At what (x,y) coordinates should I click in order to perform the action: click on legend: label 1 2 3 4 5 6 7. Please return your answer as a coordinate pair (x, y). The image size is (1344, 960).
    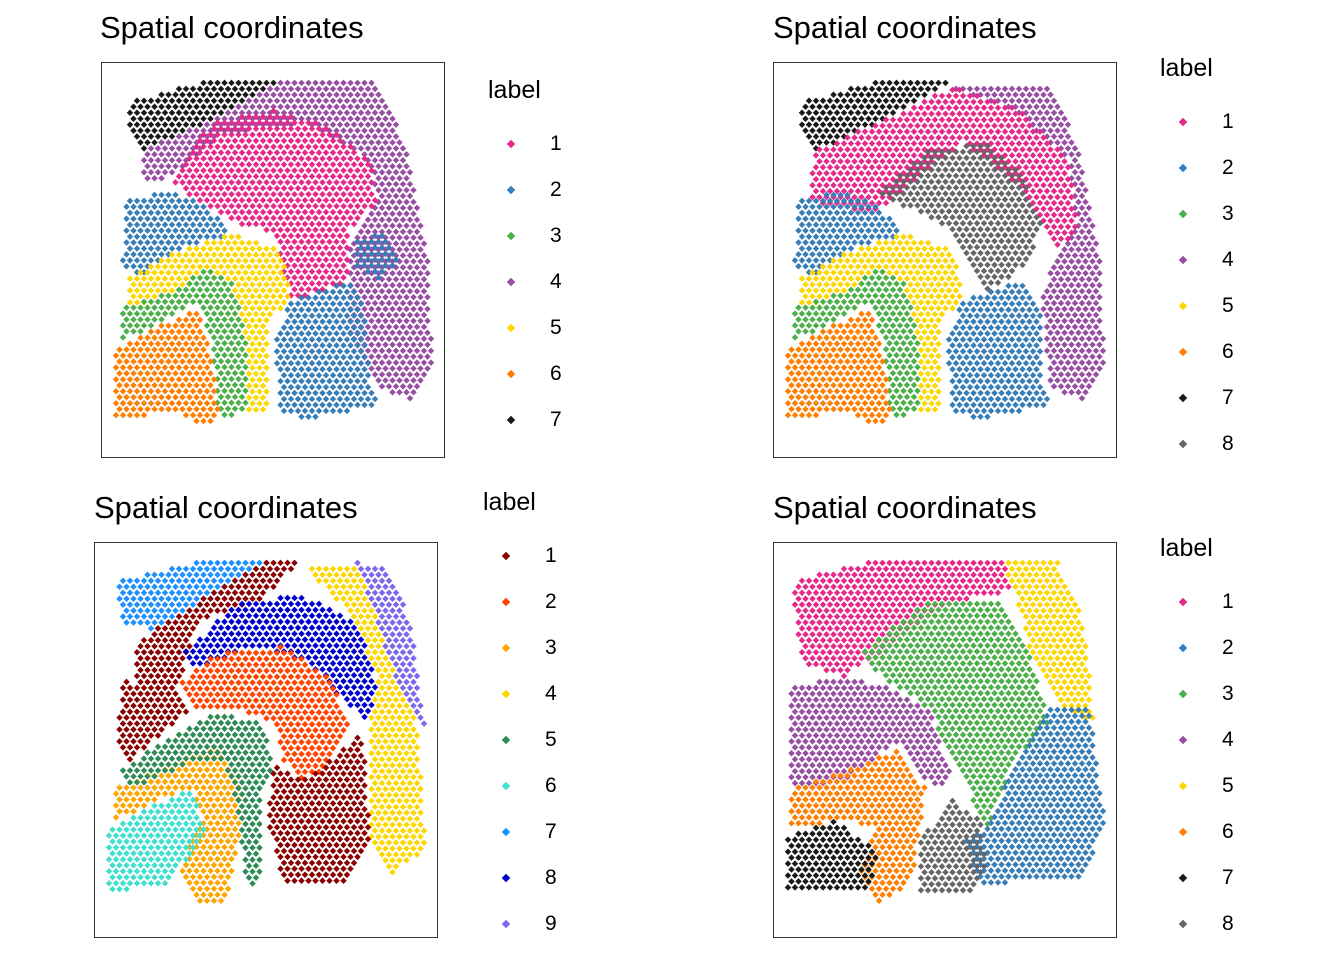
    Looking at the image, I should click on (525, 254).